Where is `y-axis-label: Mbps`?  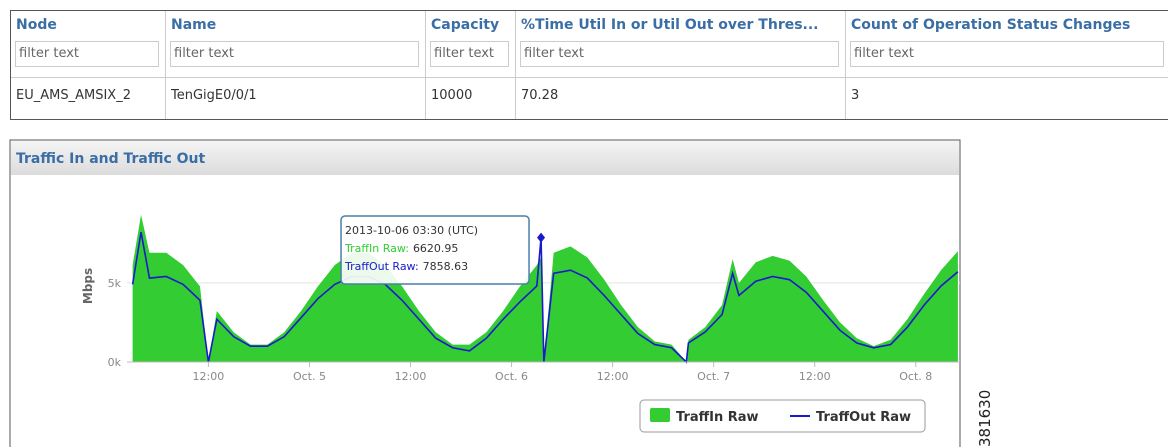
y-axis-label: Mbps is located at coordinates (88, 286).